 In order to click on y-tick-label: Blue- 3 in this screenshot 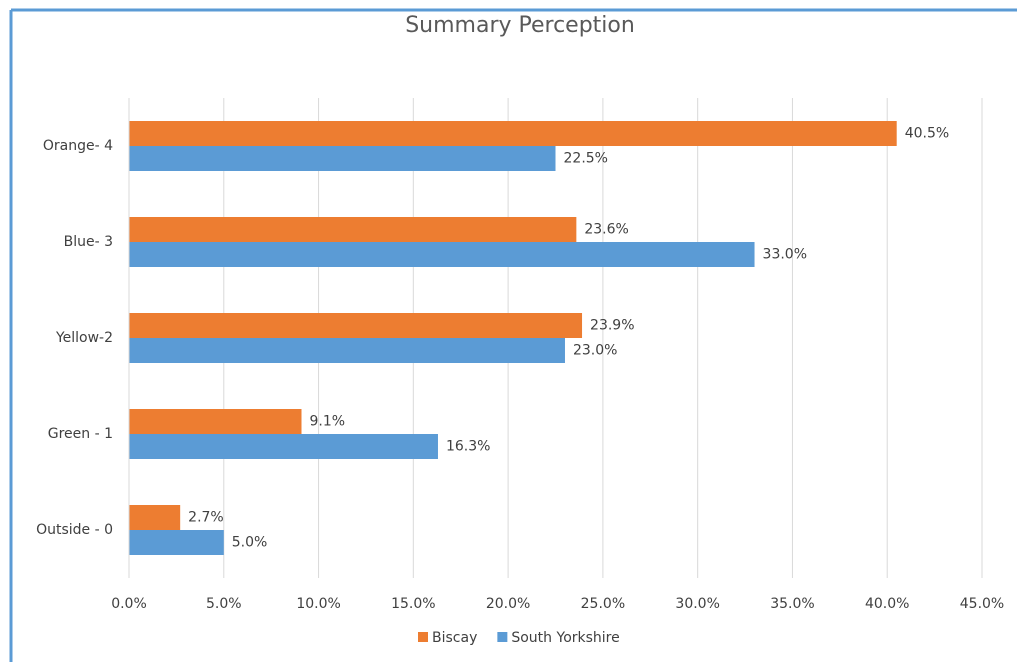, I will do `click(88, 242)`.